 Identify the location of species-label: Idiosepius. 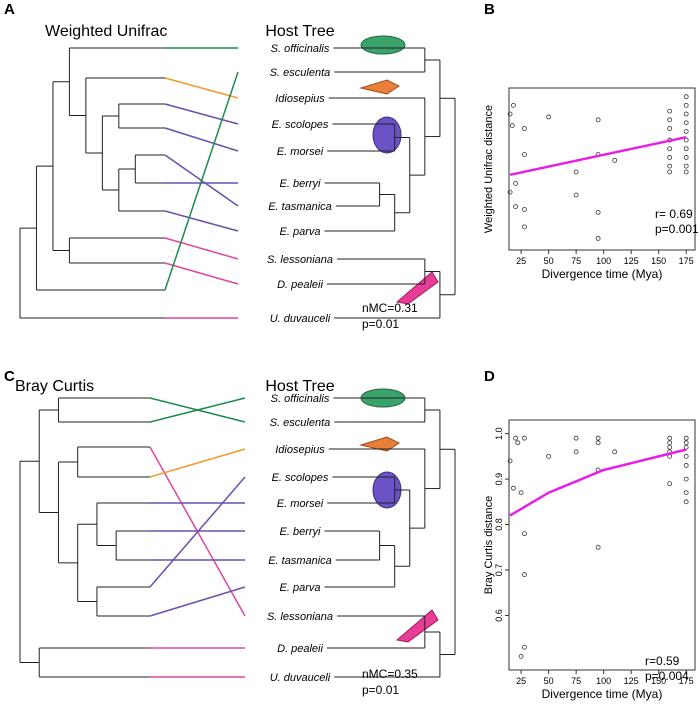
(300, 99).